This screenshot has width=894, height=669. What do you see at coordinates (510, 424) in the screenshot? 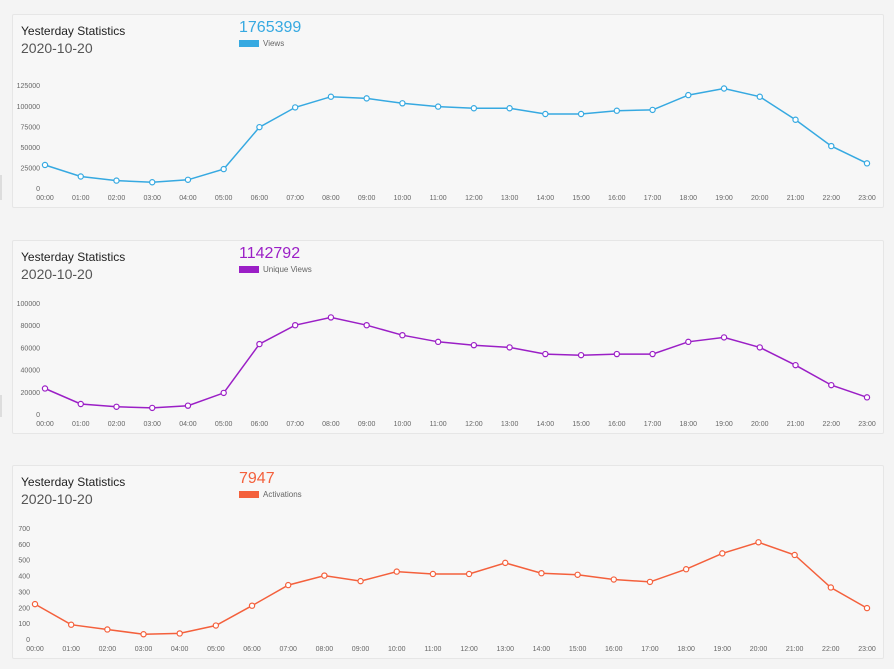
I see `x-tick-label: 13:00` at bounding box center [510, 424].